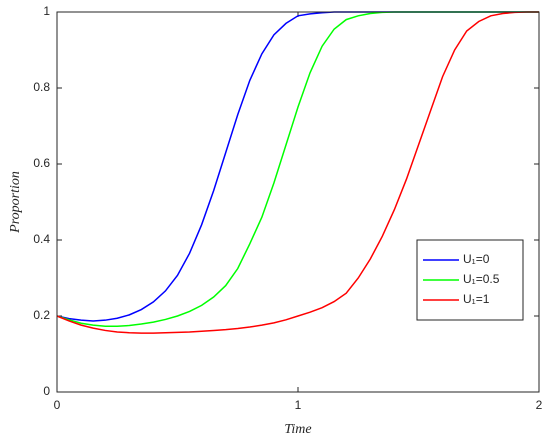  I want to click on y-tick-label: 0.6, so click(41, 163).